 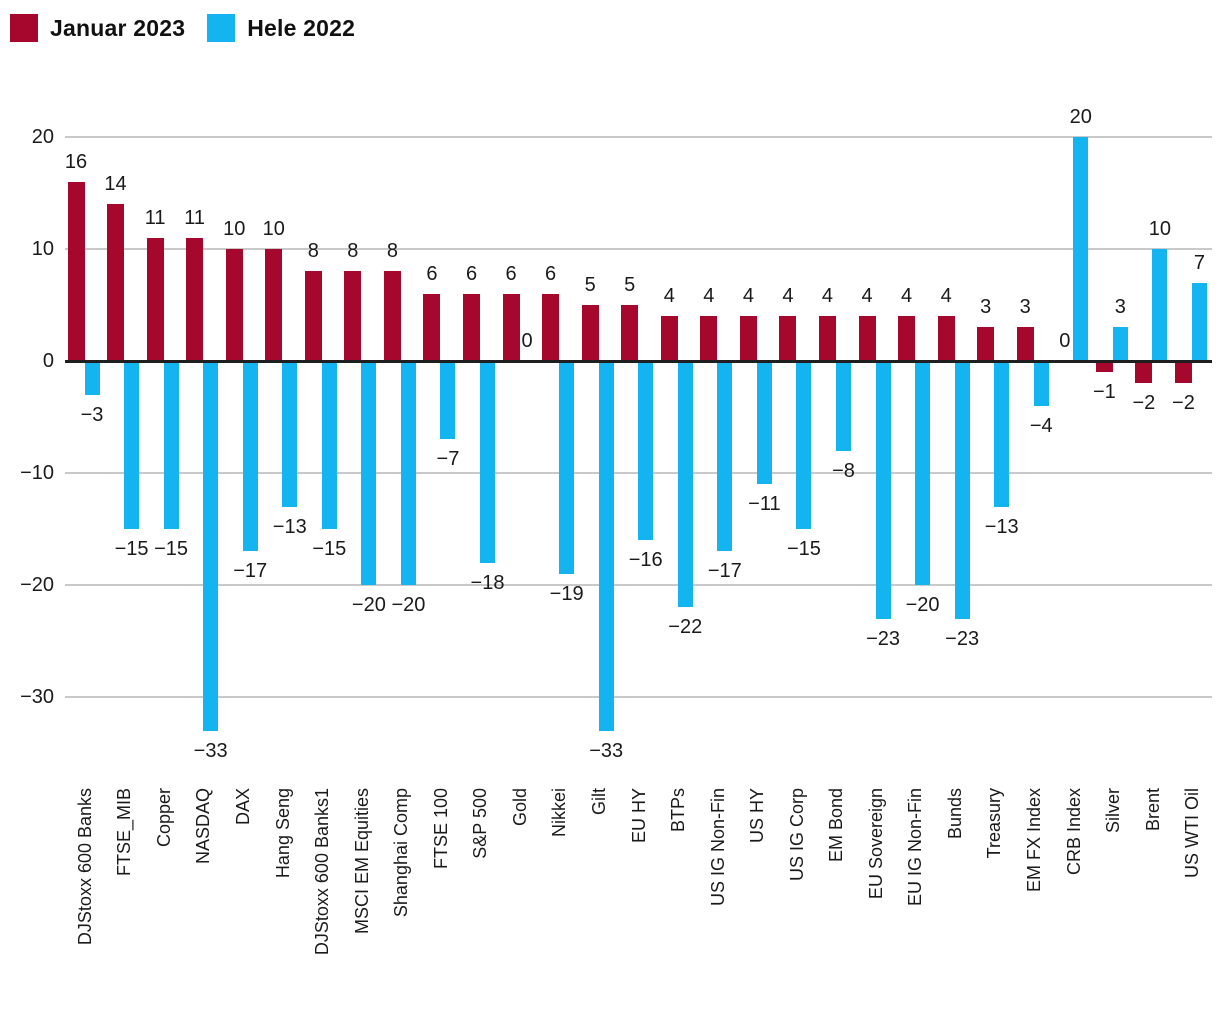 What do you see at coordinates (598, 801) in the screenshot?
I see `category-label: Gilt` at bounding box center [598, 801].